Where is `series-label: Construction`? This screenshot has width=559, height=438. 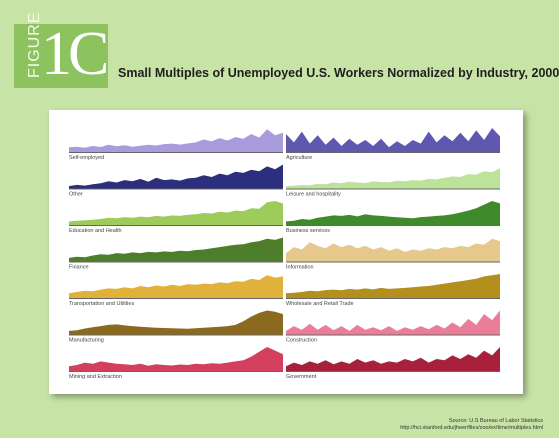
series-label: Construction is located at coordinates (301, 341).